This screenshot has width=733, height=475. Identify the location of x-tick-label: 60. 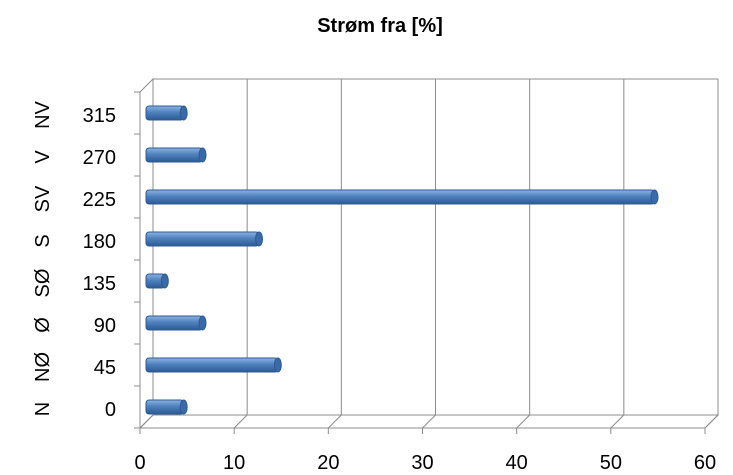
(705, 463).